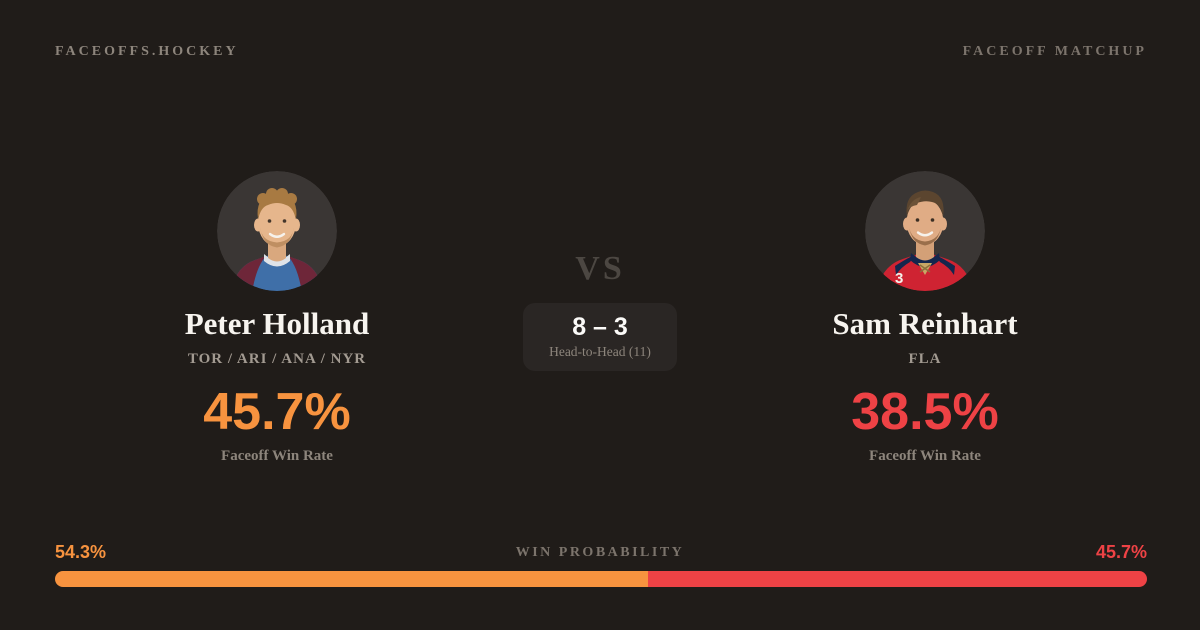  What do you see at coordinates (277, 323) in the screenshot?
I see `player-name-left: Peter Holland` at bounding box center [277, 323].